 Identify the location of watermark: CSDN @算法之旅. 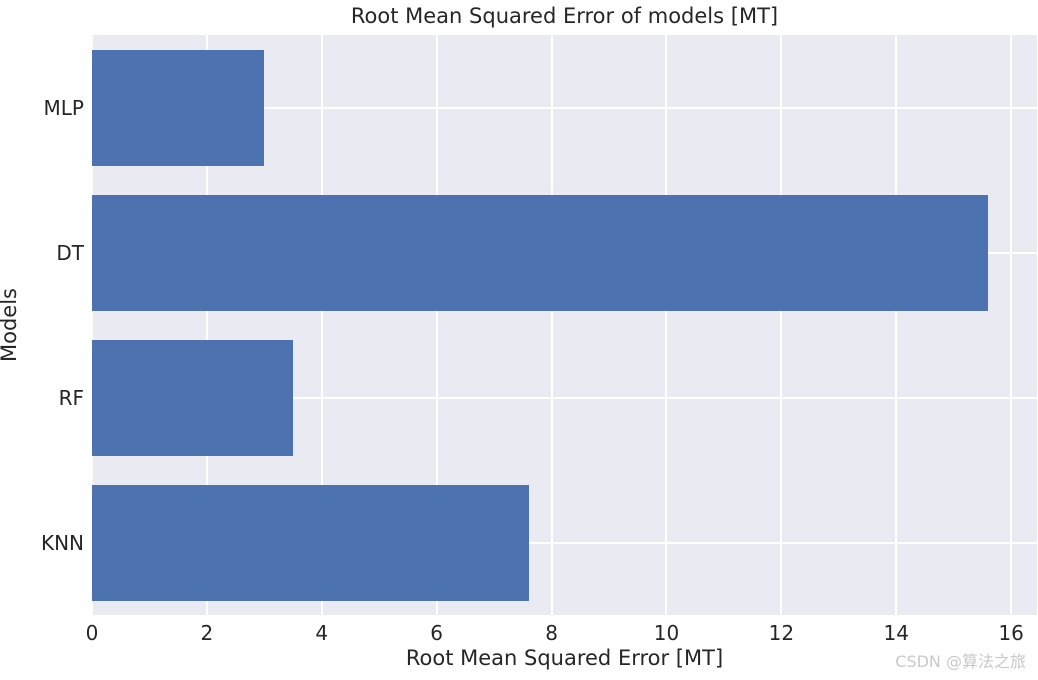
(960, 661).